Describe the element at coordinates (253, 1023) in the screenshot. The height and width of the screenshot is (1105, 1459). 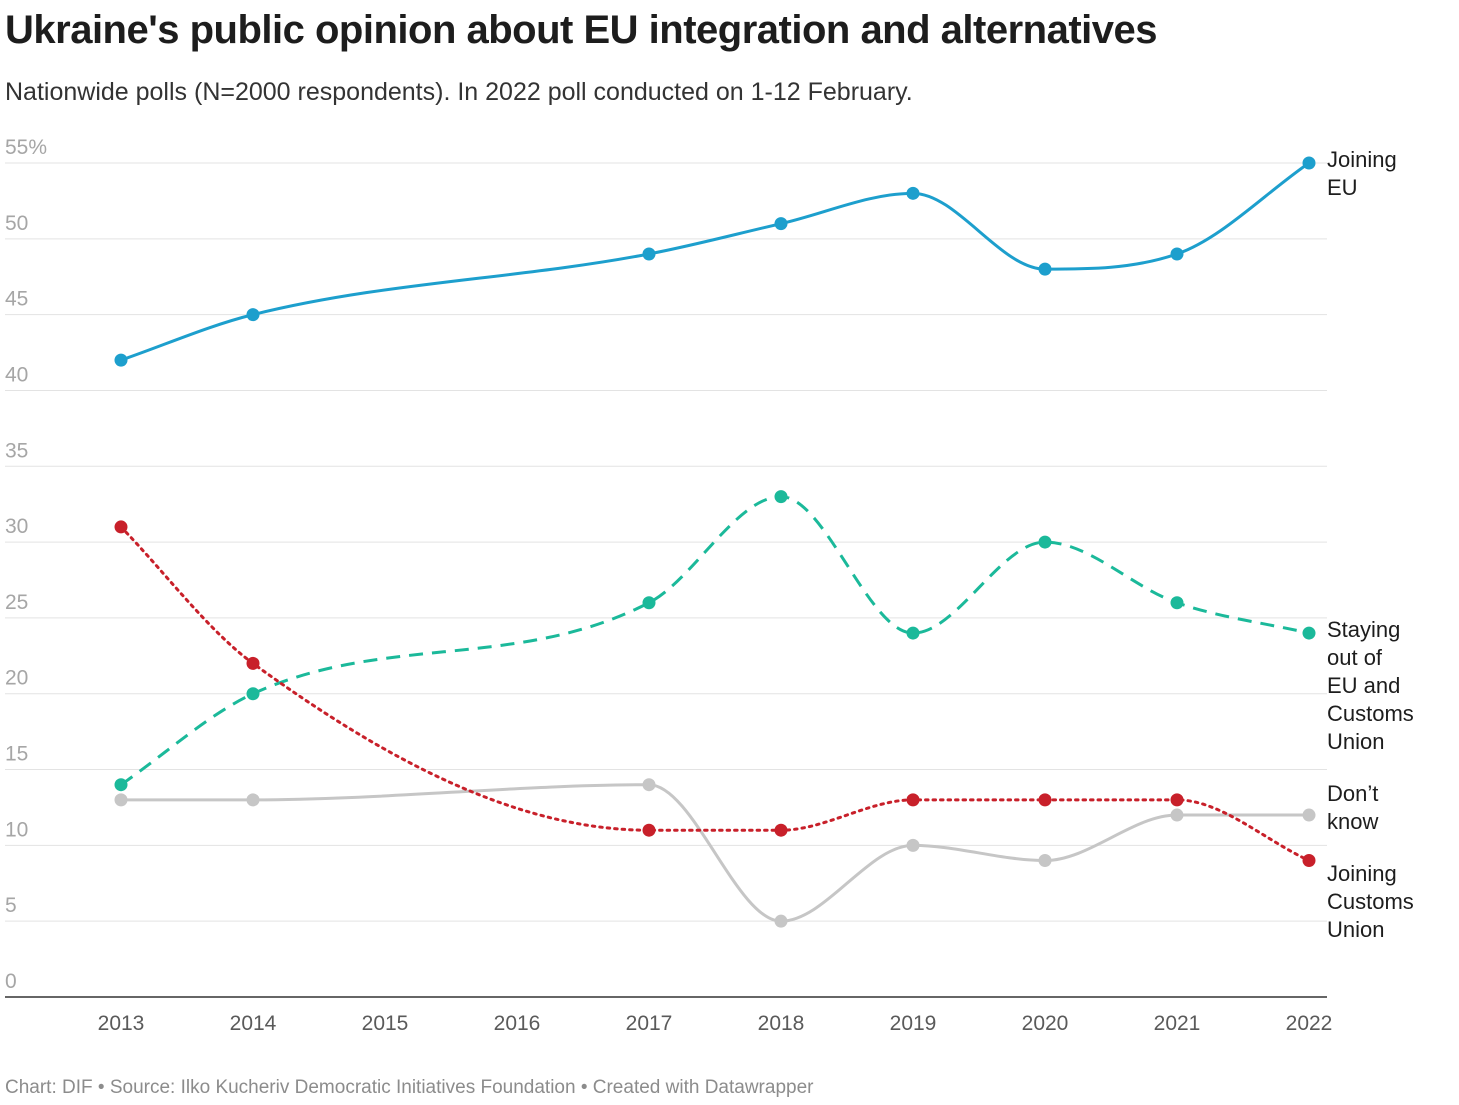
I see `x-tick-label: 2014` at that location.